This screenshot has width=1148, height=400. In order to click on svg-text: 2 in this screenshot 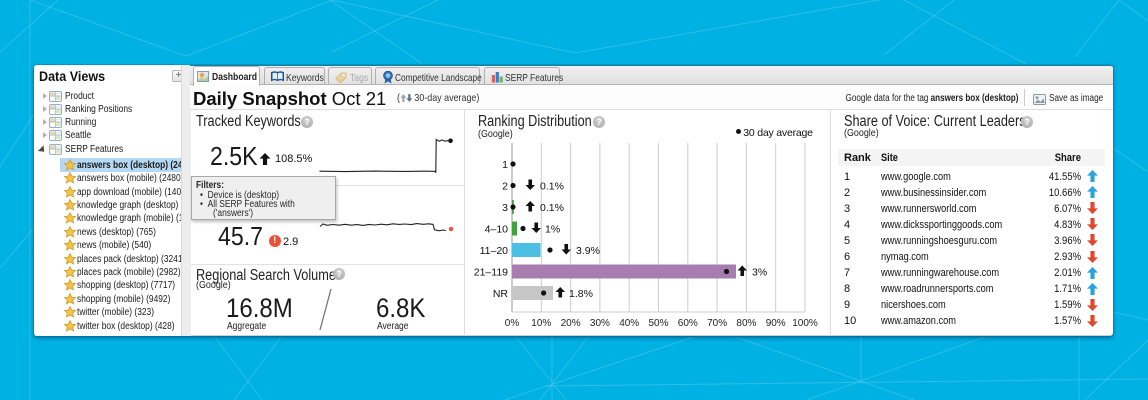, I will do `click(505, 186)`.